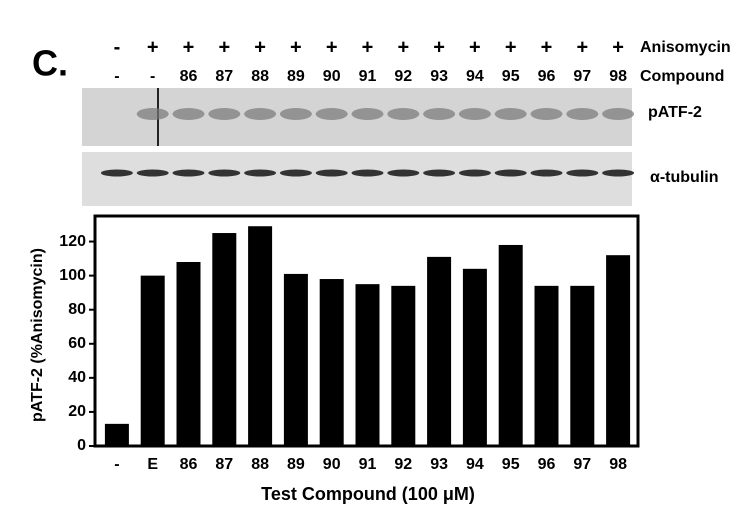  I want to click on lane-compound: 93, so click(439, 76).